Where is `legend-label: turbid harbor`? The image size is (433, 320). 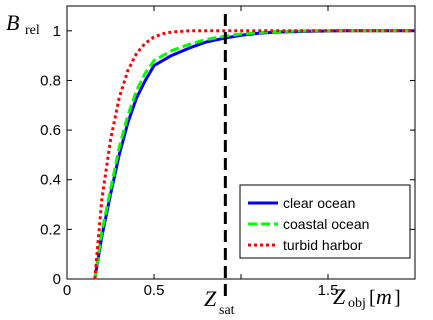 legend-label: turbid harbor is located at coordinates (323, 245).